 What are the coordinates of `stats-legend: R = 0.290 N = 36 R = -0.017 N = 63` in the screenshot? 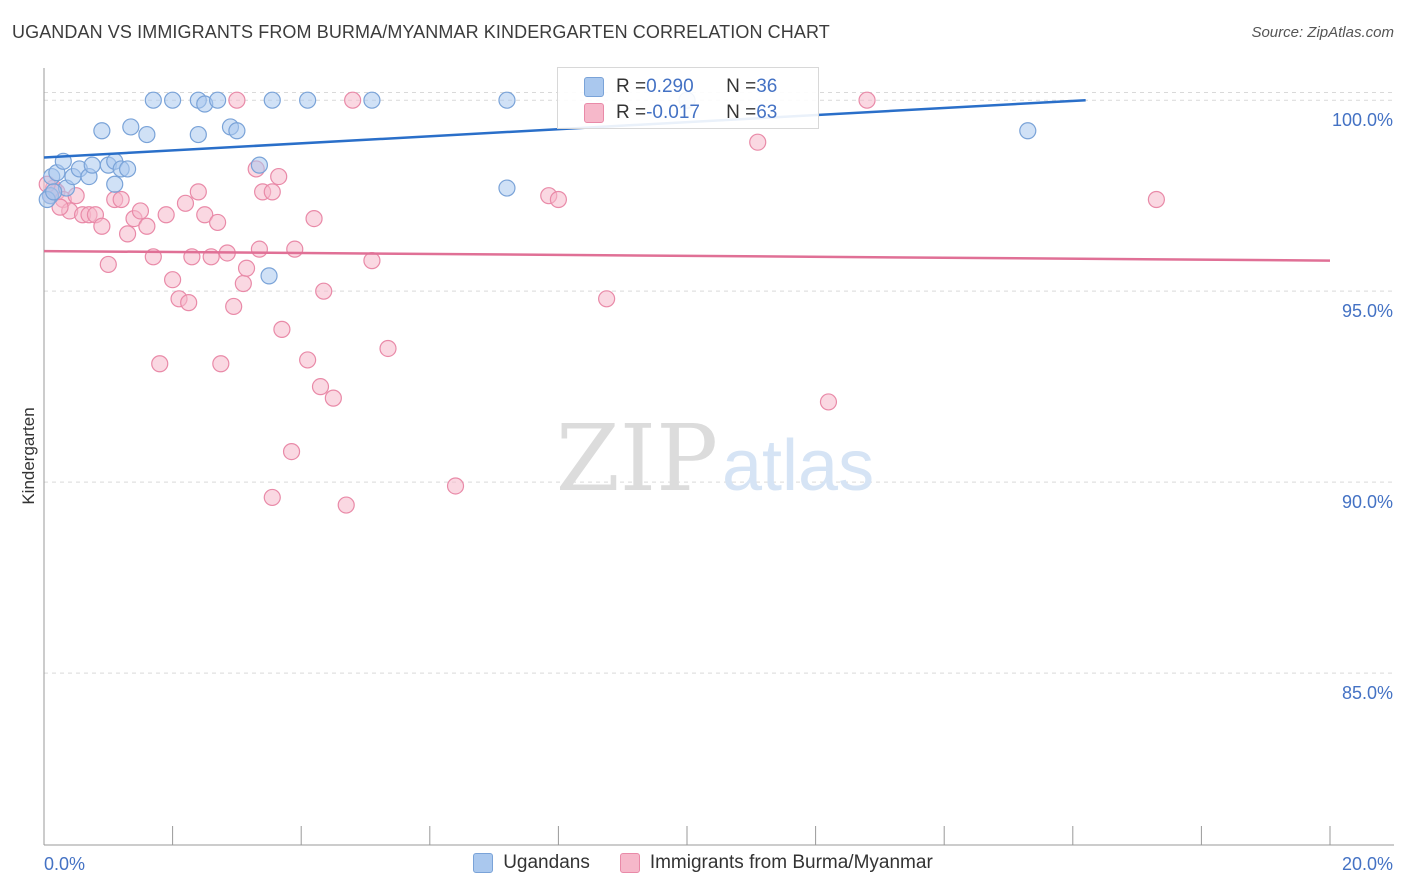 It's located at (688, 98).